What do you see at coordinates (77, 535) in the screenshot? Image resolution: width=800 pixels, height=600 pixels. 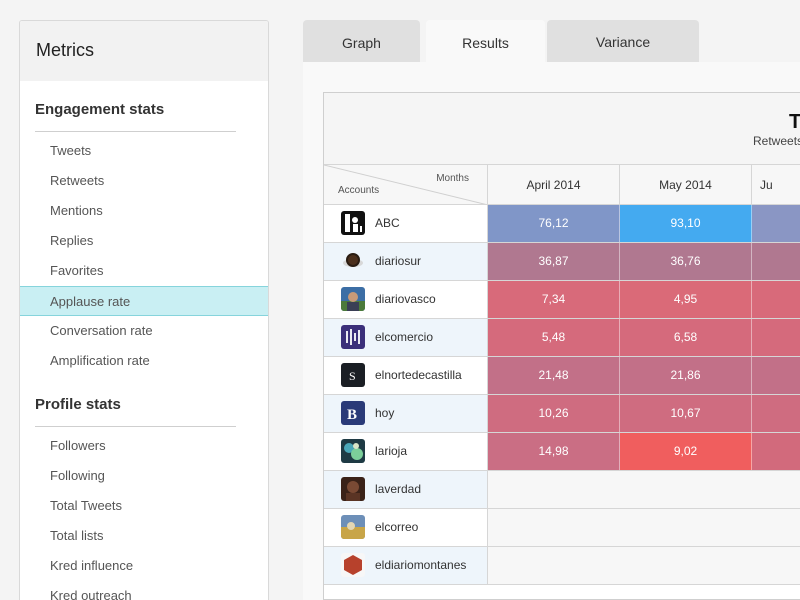 I see `sidebar-item-total-lists: Total lists` at bounding box center [77, 535].